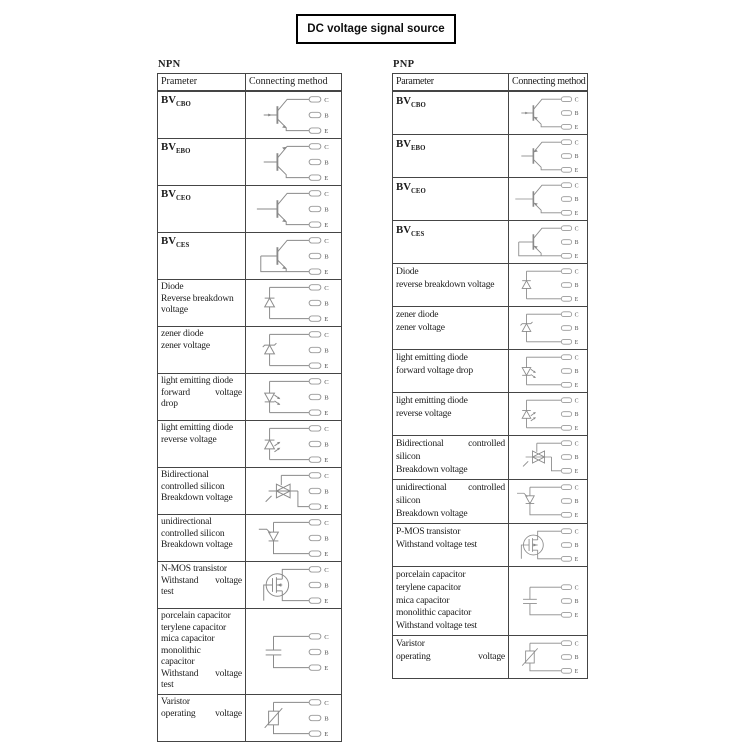  What do you see at coordinates (421, 487) in the screenshot?
I see `parameter-word: unidirectional` at bounding box center [421, 487].